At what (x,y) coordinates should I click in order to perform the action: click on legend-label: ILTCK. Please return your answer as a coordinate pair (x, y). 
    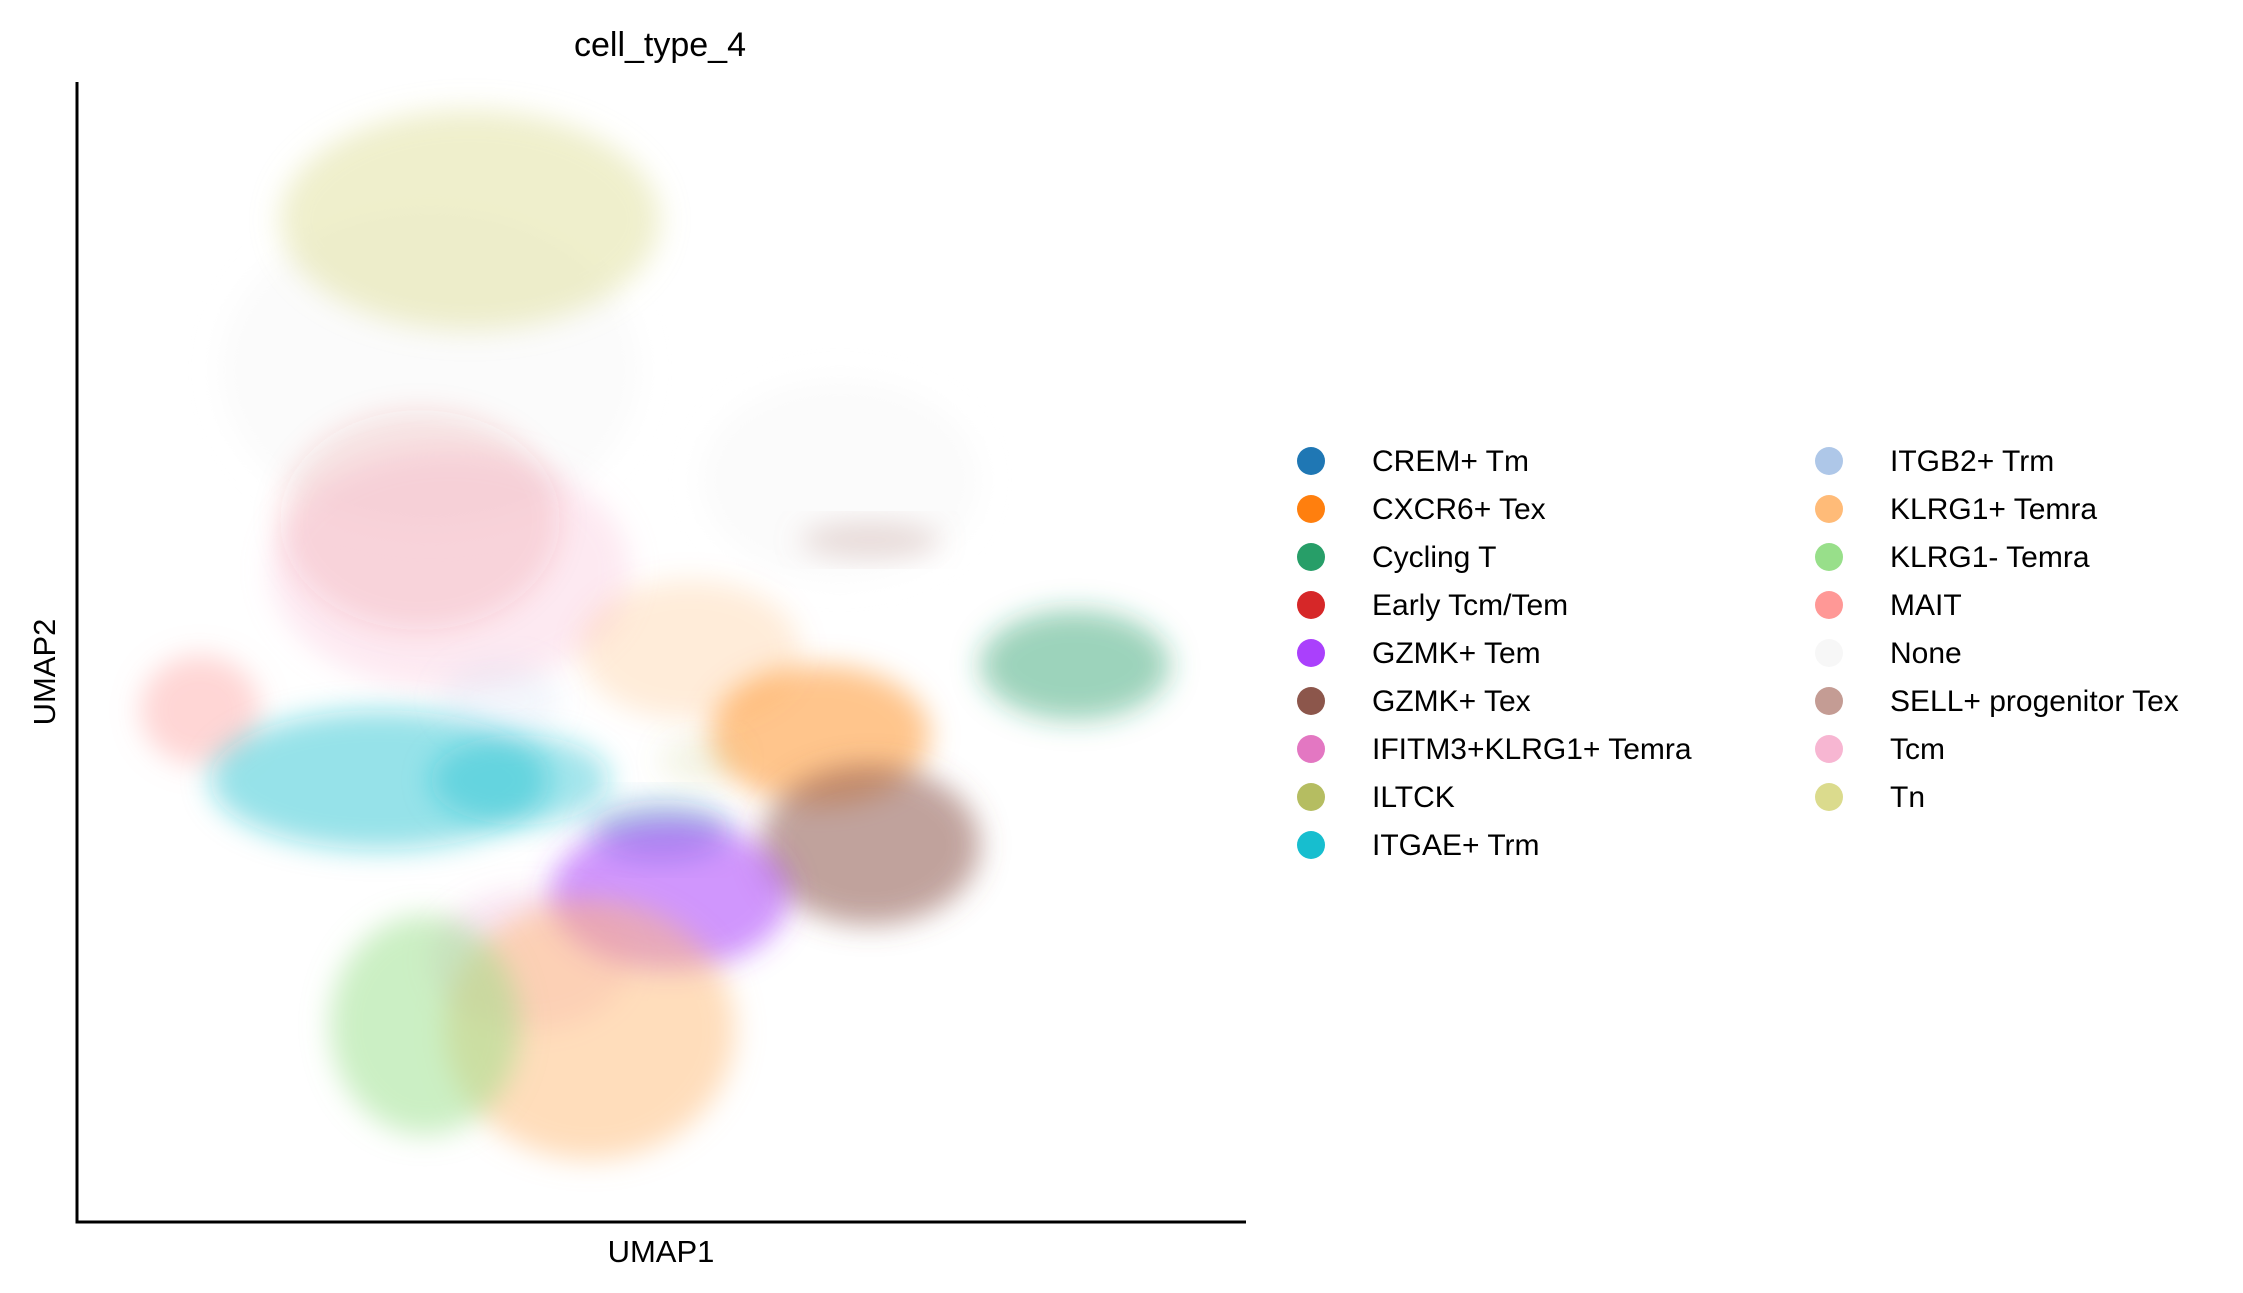
    Looking at the image, I should click on (1413, 797).